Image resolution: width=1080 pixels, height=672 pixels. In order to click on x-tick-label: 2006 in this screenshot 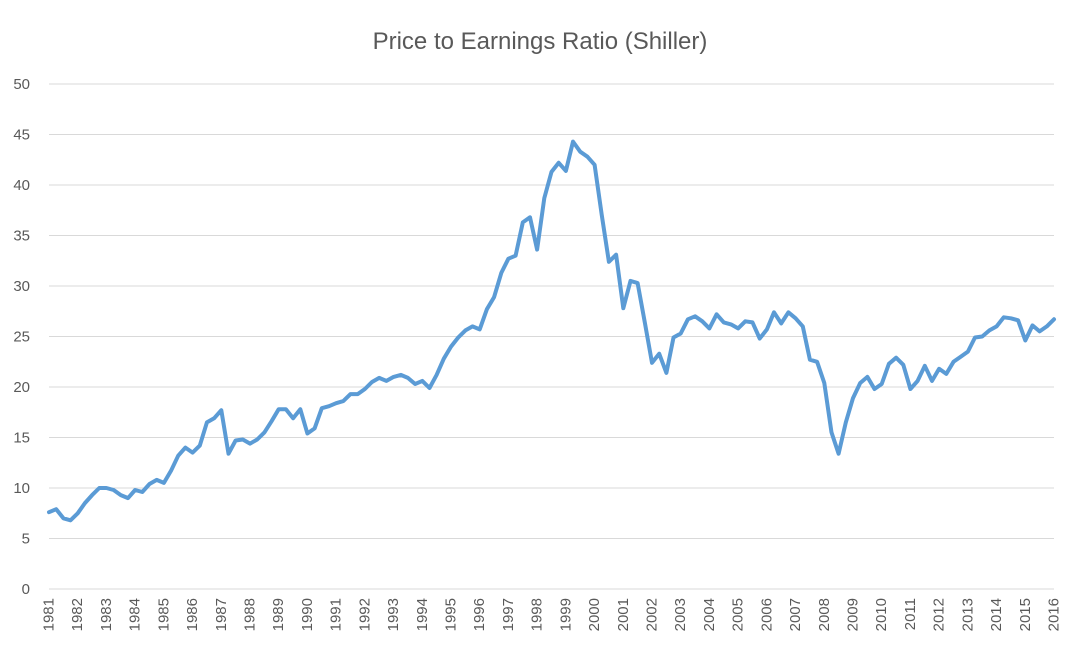, I will do `click(766, 614)`.